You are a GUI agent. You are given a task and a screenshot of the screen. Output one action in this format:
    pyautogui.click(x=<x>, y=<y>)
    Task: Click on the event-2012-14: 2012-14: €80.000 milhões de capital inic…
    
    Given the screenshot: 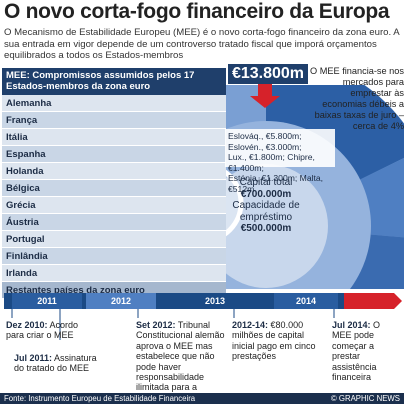 What is the action you would take?
    pyautogui.click(x=274, y=341)
    